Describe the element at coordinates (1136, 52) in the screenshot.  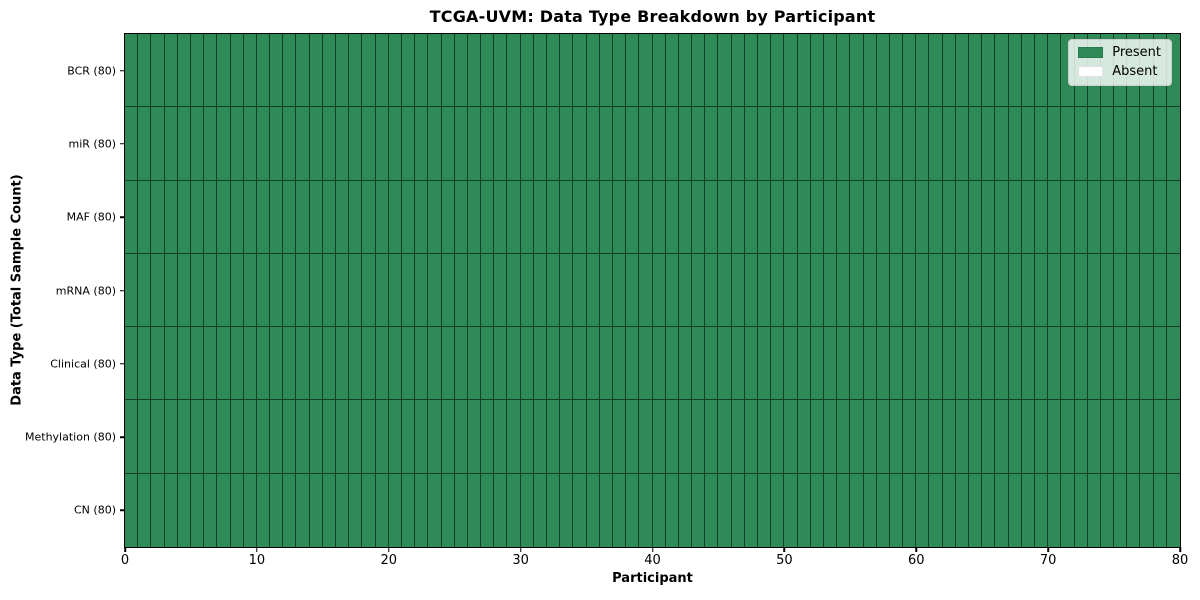
I see `legend-label-present: Present` at that location.